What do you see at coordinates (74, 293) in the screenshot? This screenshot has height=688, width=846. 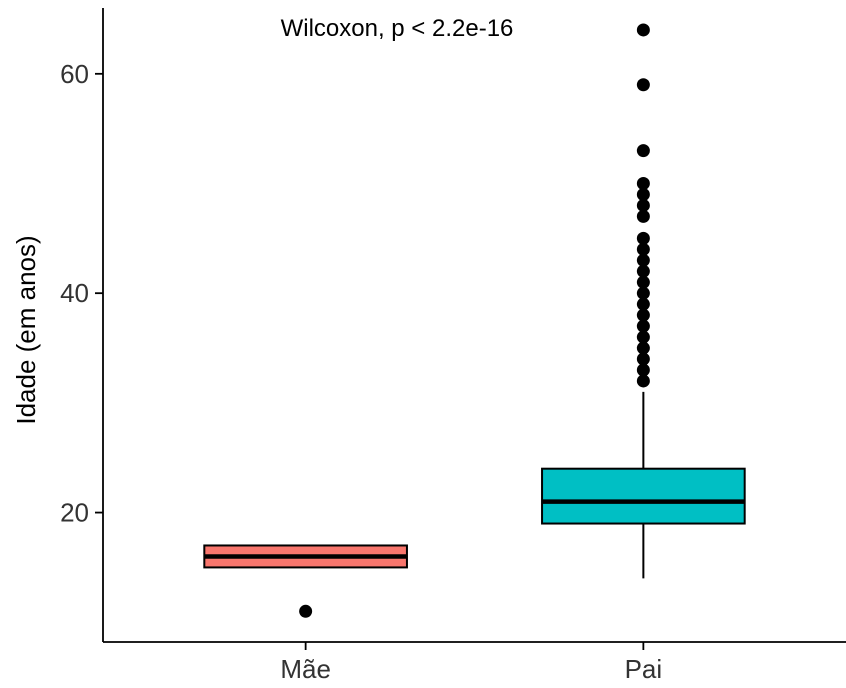 I see `y-tick-label: 40` at bounding box center [74, 293].